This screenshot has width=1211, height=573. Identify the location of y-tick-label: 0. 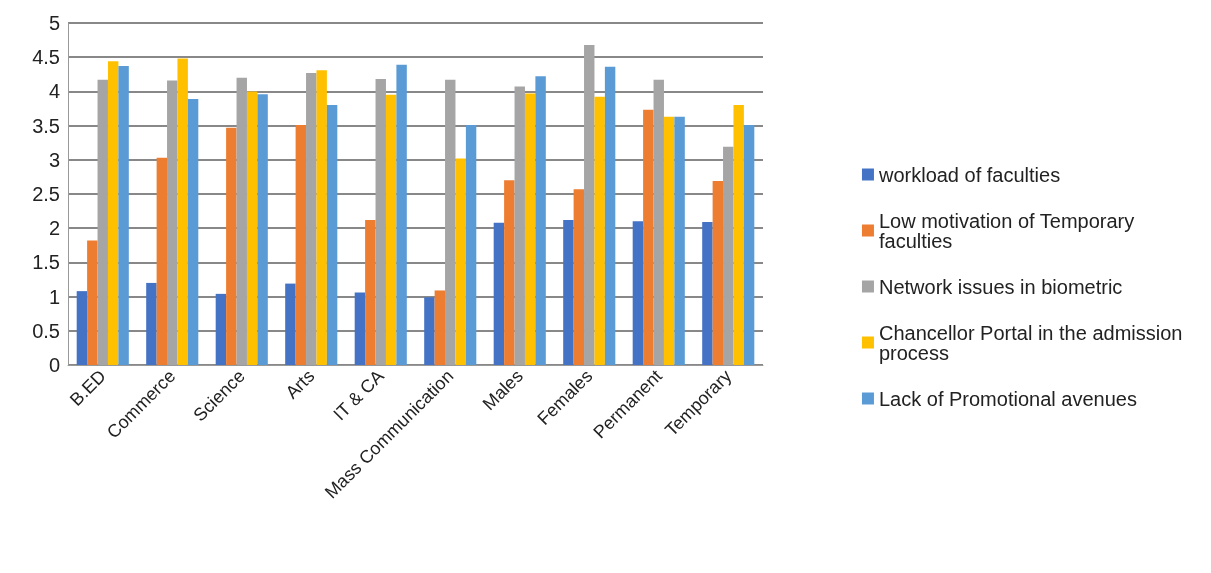
(54, 365).